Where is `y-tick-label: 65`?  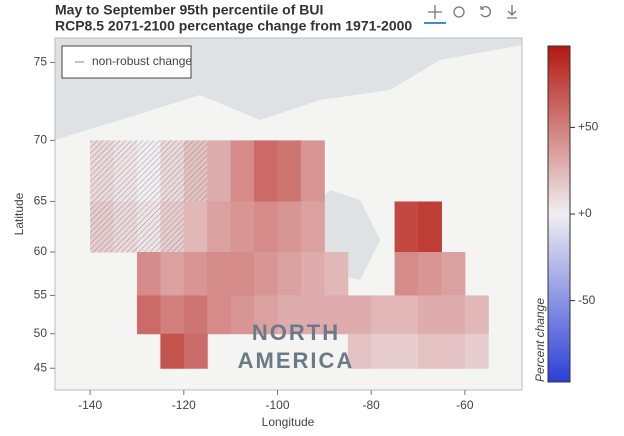 y-tick-label: 65 is located at coordinates (41, 201).